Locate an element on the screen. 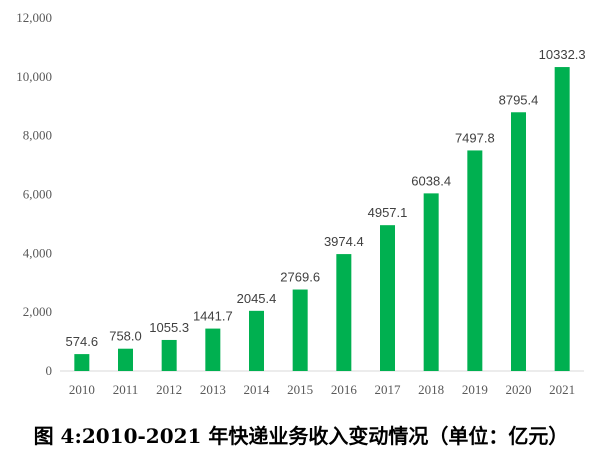 Image resolution: width=602 pixels, height=459 pixels. x-tick-label-2016: 2016 is located at coordinates (344, 389).